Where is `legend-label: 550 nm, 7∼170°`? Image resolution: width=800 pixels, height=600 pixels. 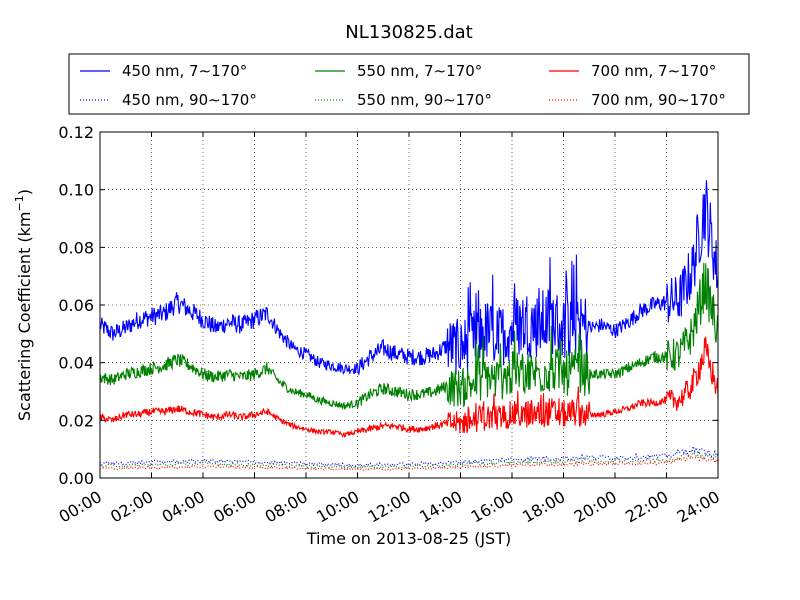 legend-label: 550 nm, 7∼170° is located at coordinates (419, 71).